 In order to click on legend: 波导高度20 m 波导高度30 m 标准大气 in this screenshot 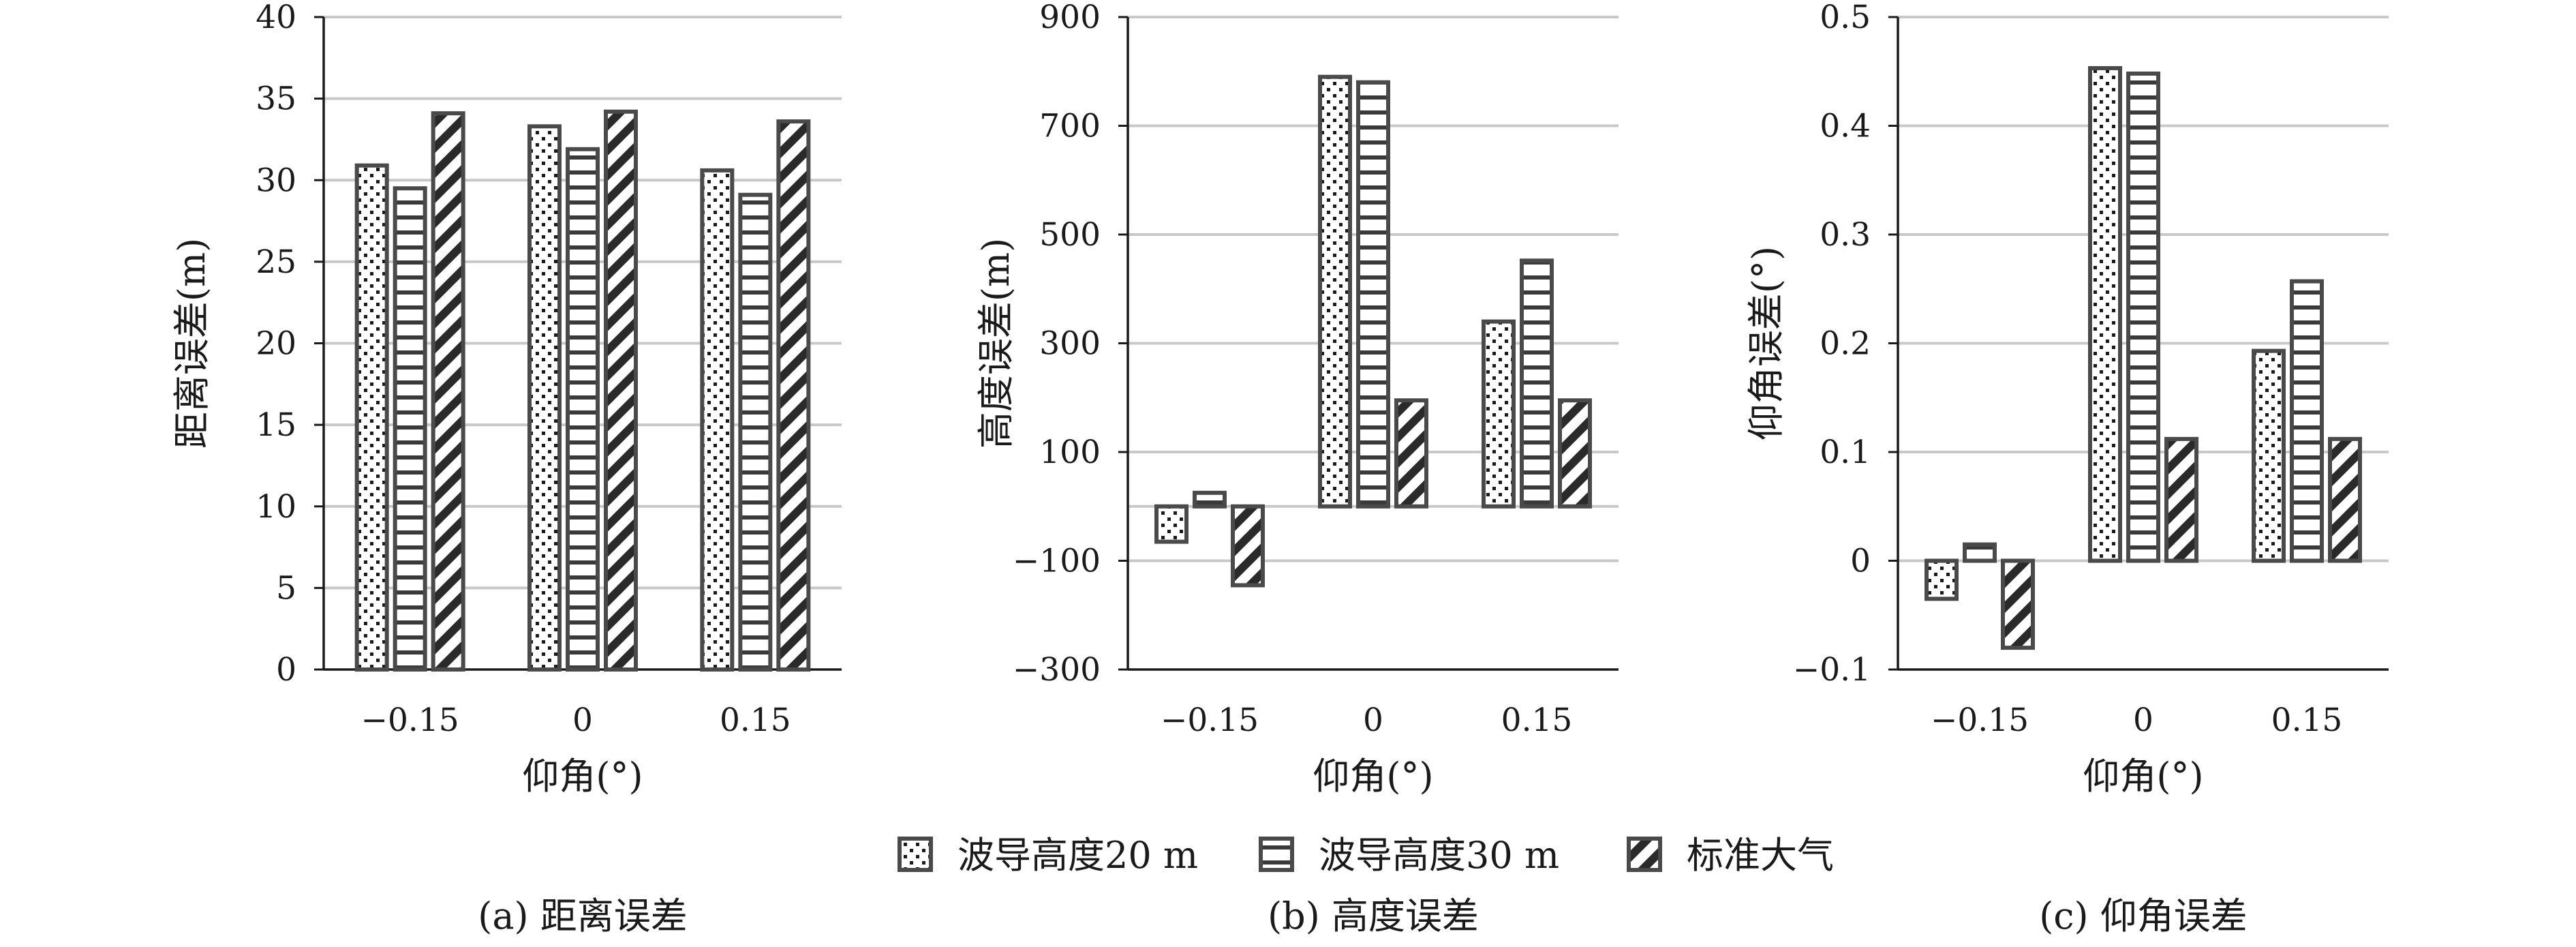, I will do `click(1366, 856)`.